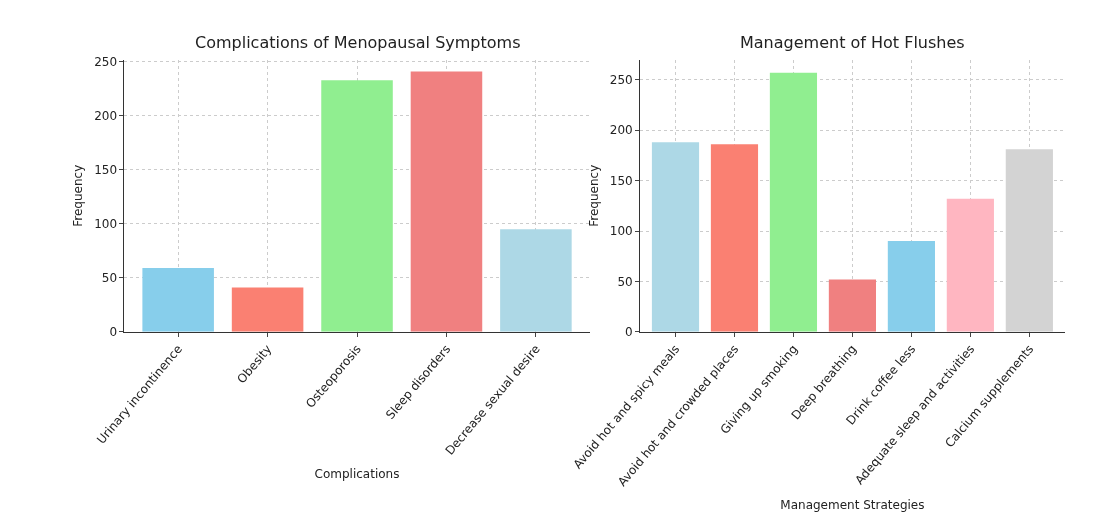  I want to click on x-axis-title: Complications, so click(357, 473).